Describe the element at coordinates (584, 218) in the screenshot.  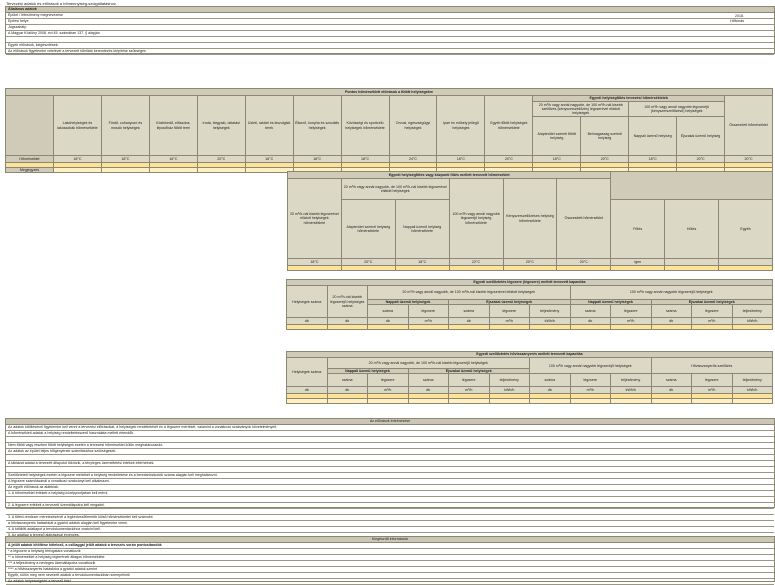
I see `column-header: Összesített hőmérséklet` at that location.